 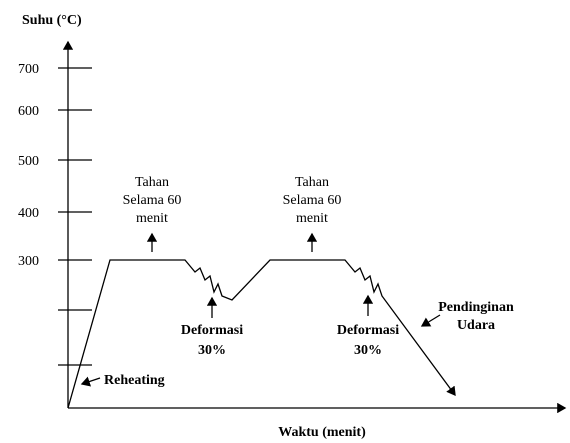 What do you see at coordinates (476, 325) in the screenshot?
I see `annotation: Udara` at bounding box center [476, 325].